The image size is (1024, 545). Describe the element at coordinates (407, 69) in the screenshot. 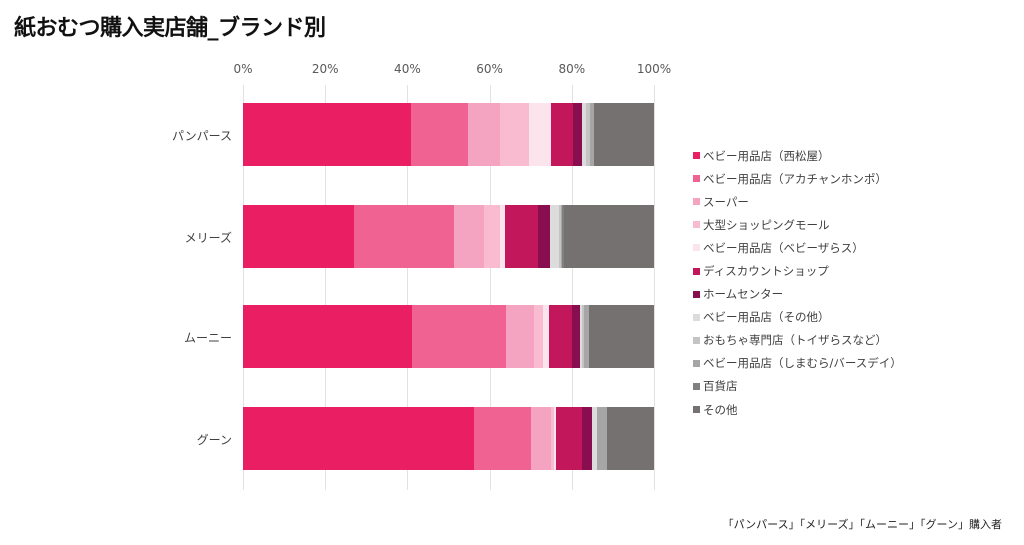

I see `x-tick-label: 40%` at that location.